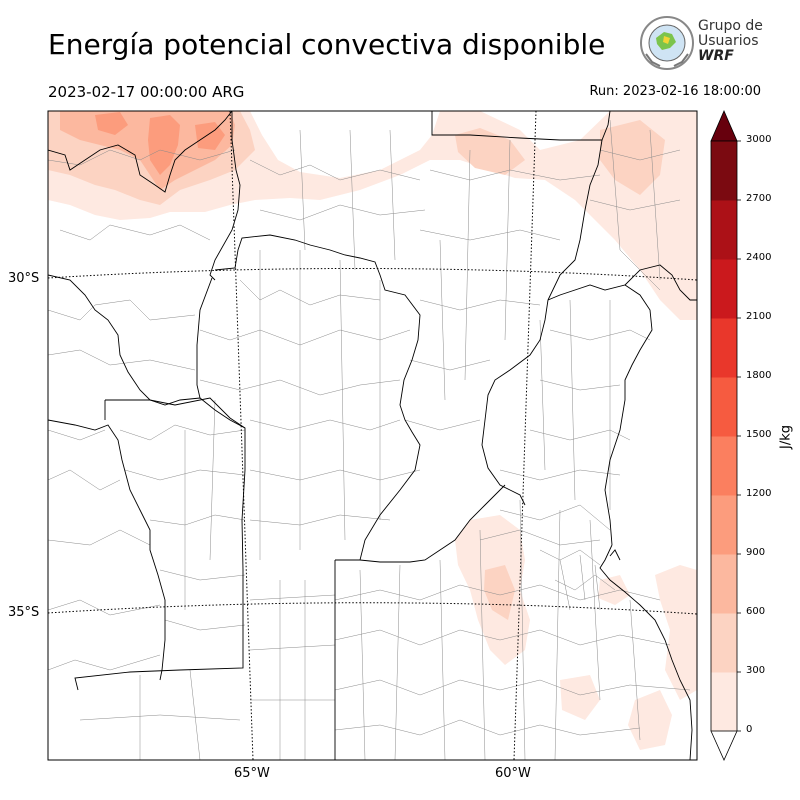  What do you see at coordinates (252, 773) in the screenshot?
I see `lon-label-65w: 65°W` at bounding box center [252, 773].